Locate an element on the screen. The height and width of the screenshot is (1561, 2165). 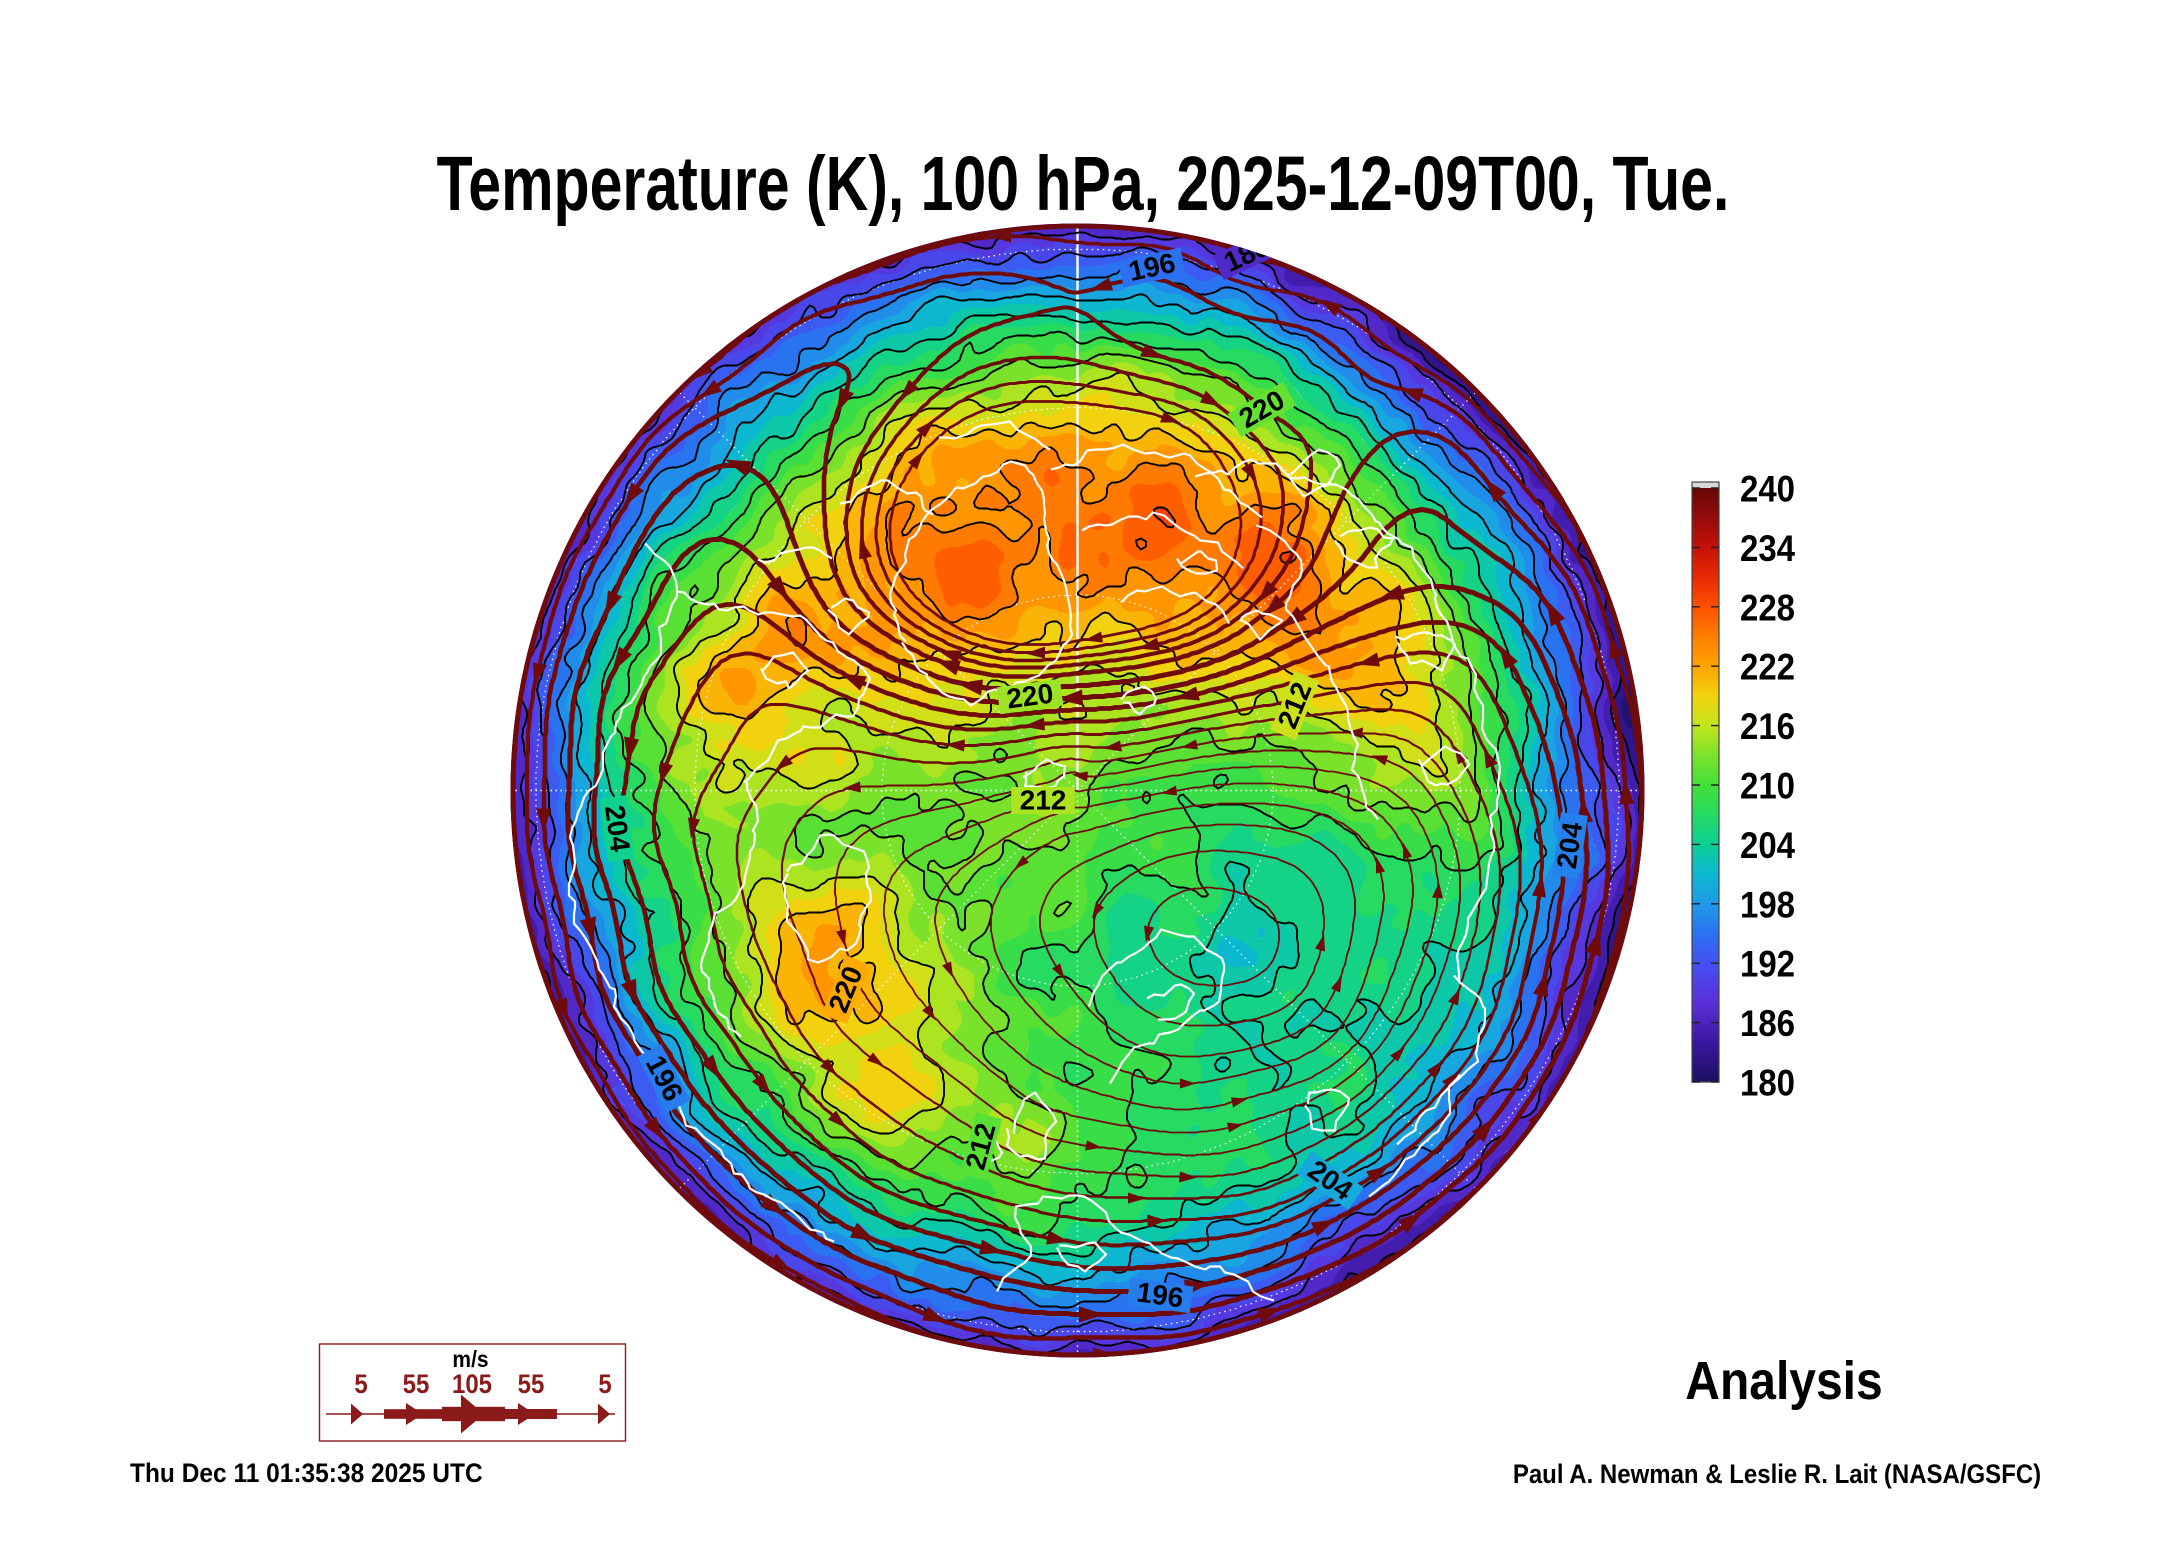
svg-text: 196 is located at coordinates (1160, 1294).